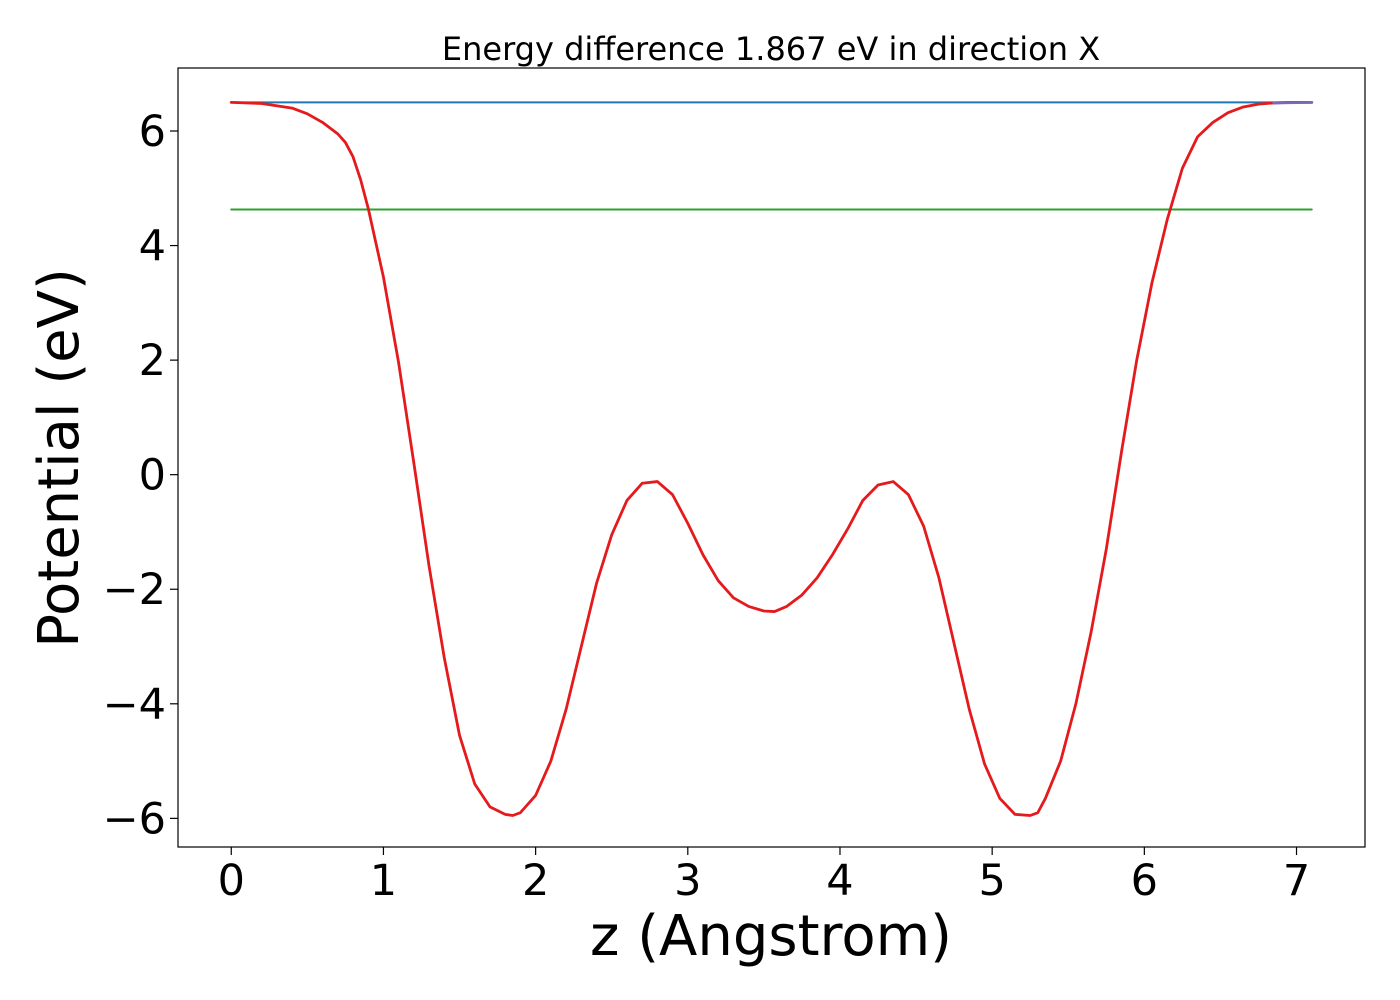 This screenshot has width=1400, height=1000. What do you see at coordinates (1144, 881) in the screenshot?
I see `x-tick-label: 6` at bounding box center [1144, 881].